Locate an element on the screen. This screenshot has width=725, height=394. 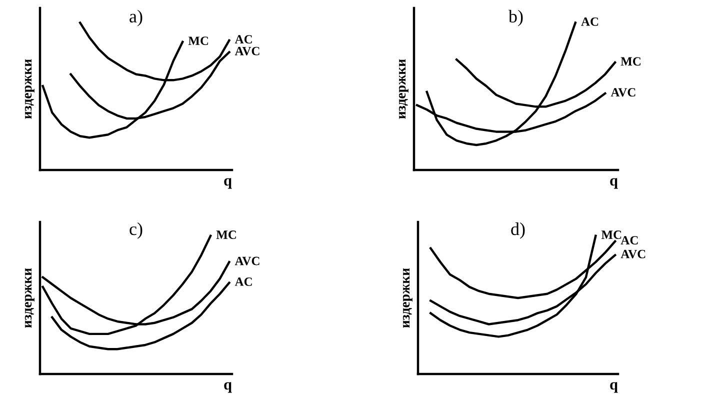
chart-title: c) is located at coordinates (136, 230).